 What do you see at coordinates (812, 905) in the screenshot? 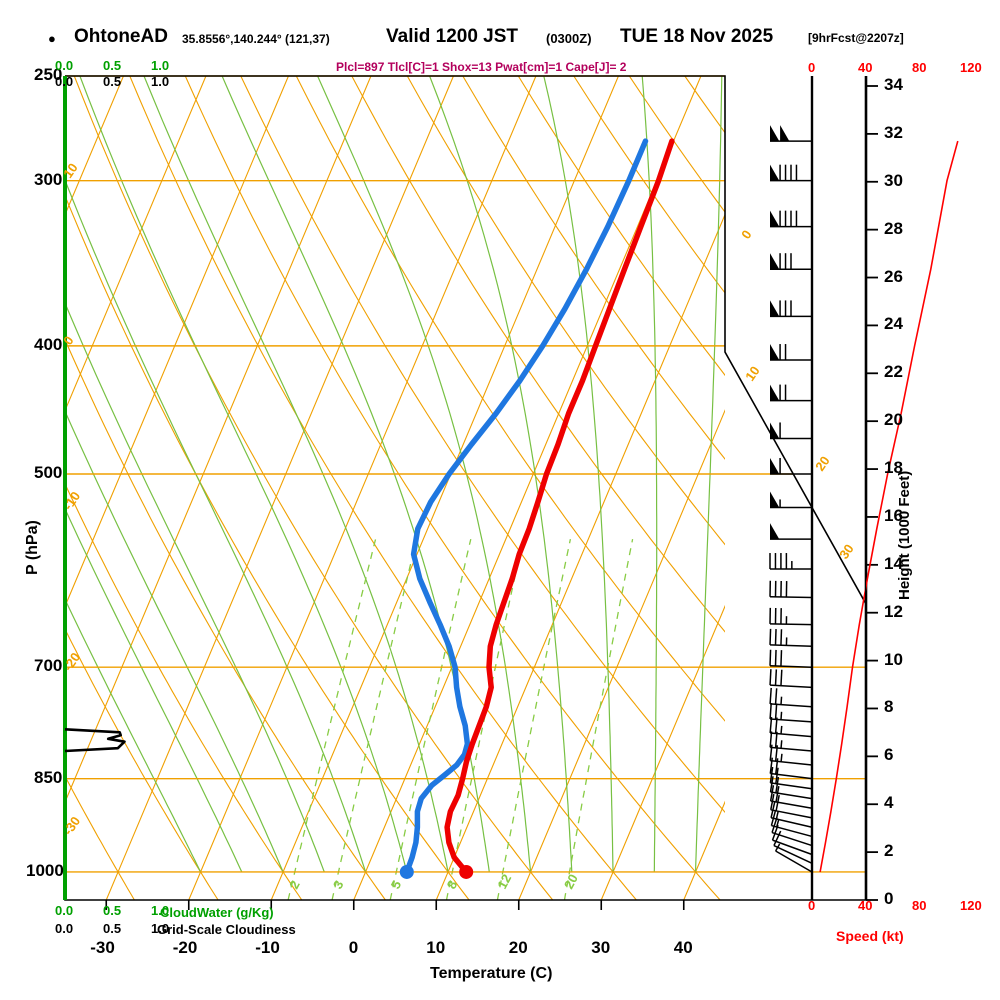
I see `speed-tick-0-bottom: 0` at bounding box center [812, 905].